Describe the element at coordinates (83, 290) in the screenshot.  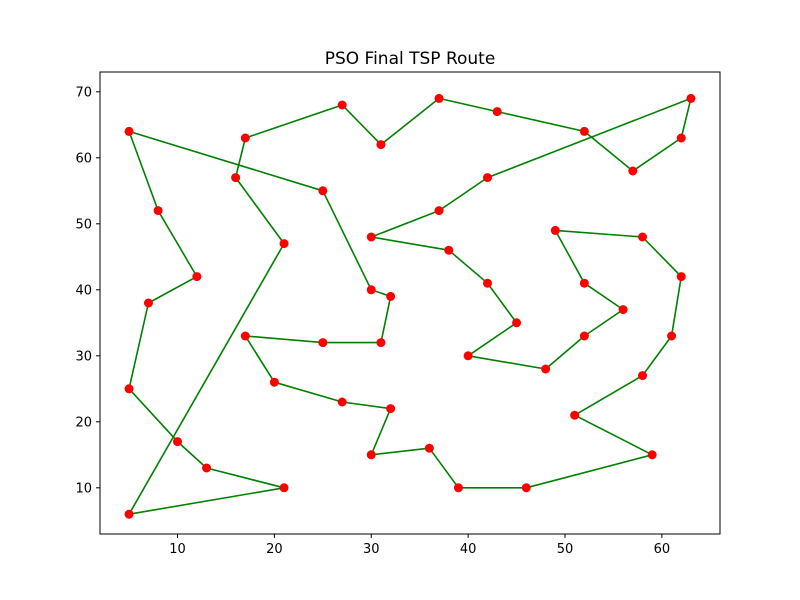
I see `y-tick-label: 40` at that location.